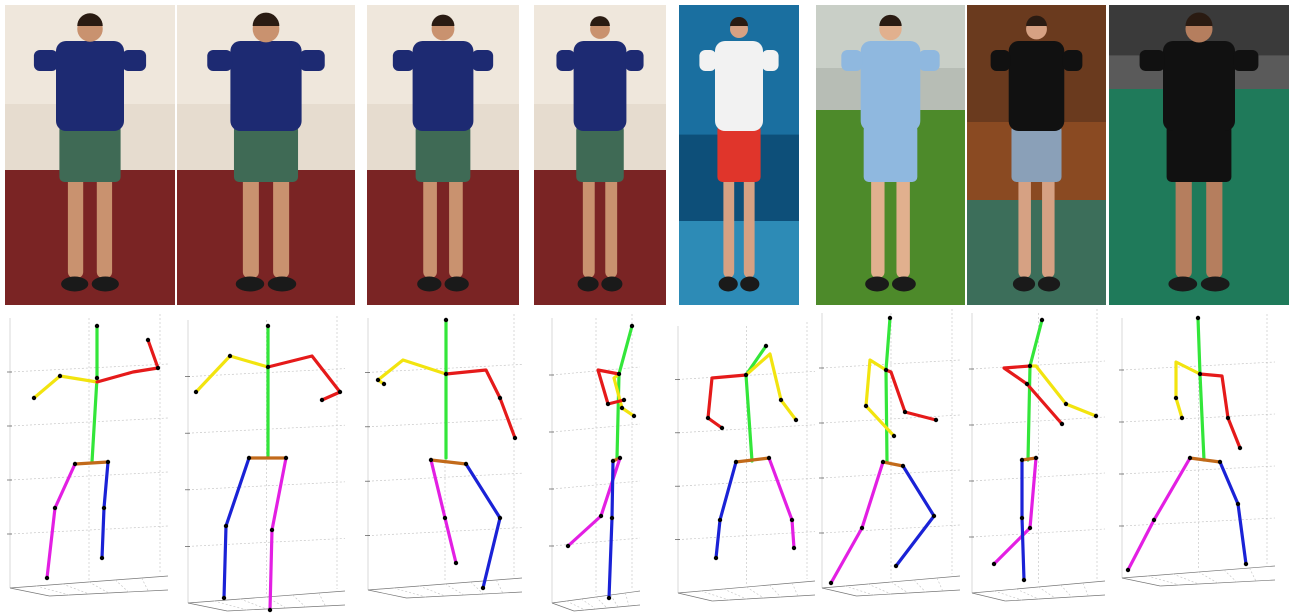 The width and height of the screenshot is (1289, 615). What do you see at coordinates (1036, 20) in the screenshot?
I see `person-hair` at bounding box center [1036, 20].